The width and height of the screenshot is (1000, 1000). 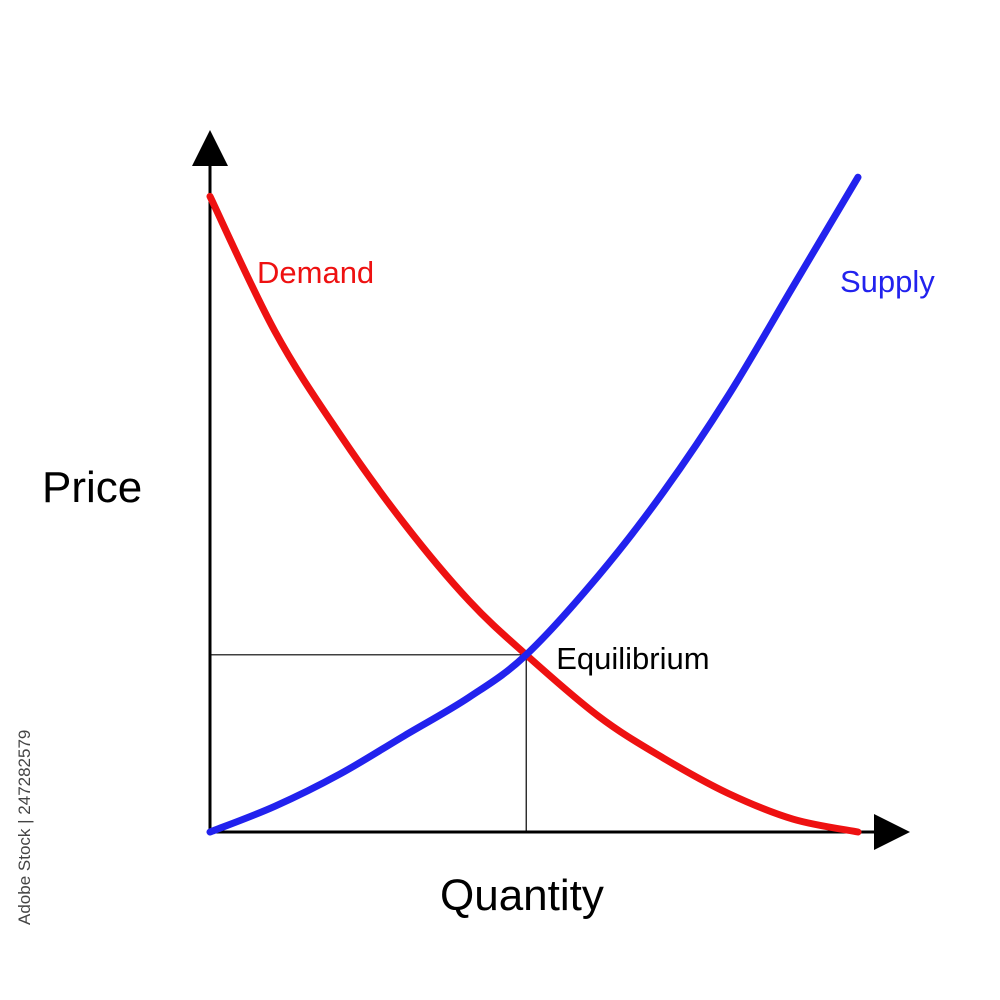 I want to click on y-axis-title: Price, so click(x=92, y=487).